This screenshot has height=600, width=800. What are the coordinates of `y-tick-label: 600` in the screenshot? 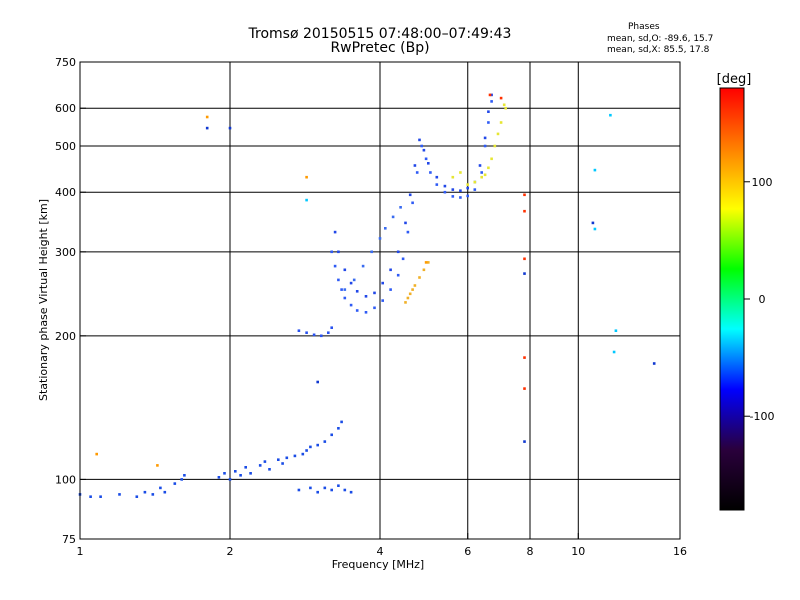 It's located at (65, 108).